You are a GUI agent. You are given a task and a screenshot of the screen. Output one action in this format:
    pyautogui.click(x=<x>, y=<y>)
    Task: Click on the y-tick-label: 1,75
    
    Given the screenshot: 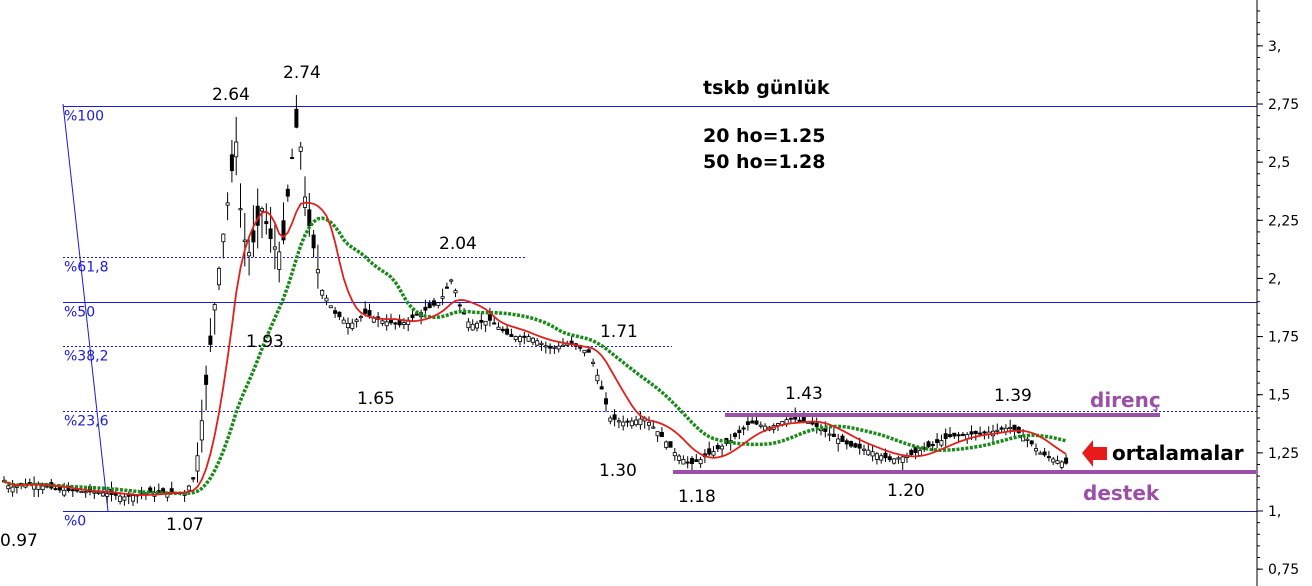 What is the action you would take?
    pyautogui.click(x=1283, y=338)
    